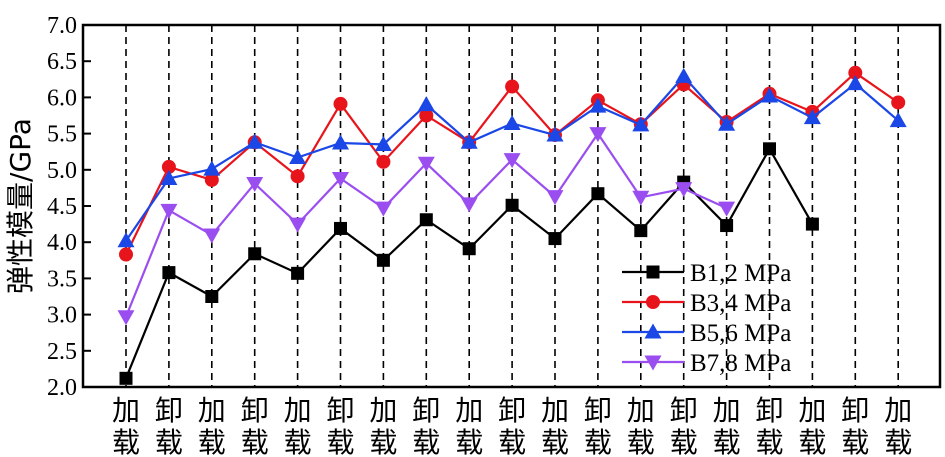  I want to click on legend-label: B1,2 MPa, so click(740, 273).